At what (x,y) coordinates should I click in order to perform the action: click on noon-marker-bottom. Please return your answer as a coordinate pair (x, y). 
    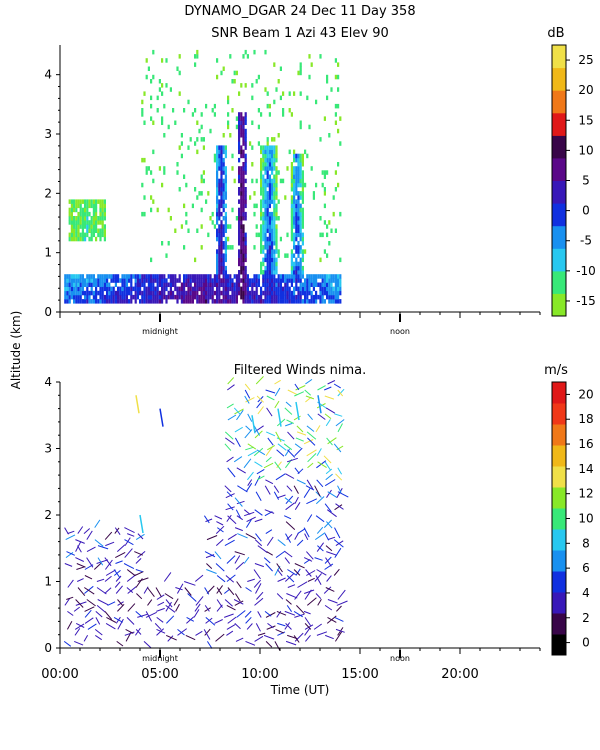
    Looking at the image, I should click on (400, 654).